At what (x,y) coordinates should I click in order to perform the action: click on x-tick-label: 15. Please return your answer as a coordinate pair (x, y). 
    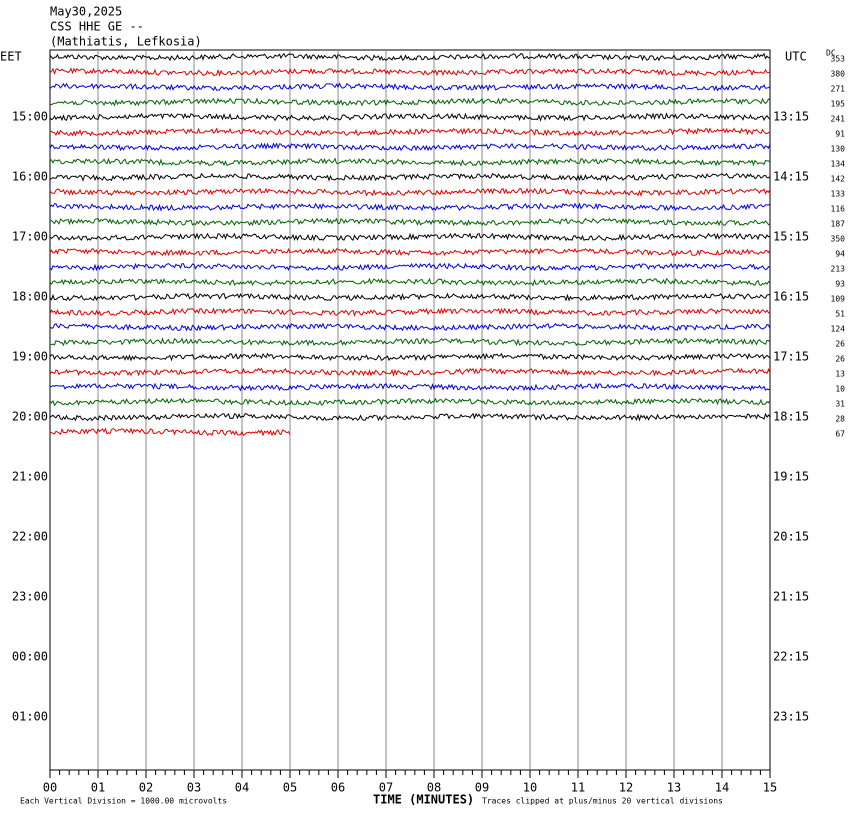
    Looking at the image, I should click on (770, 788).